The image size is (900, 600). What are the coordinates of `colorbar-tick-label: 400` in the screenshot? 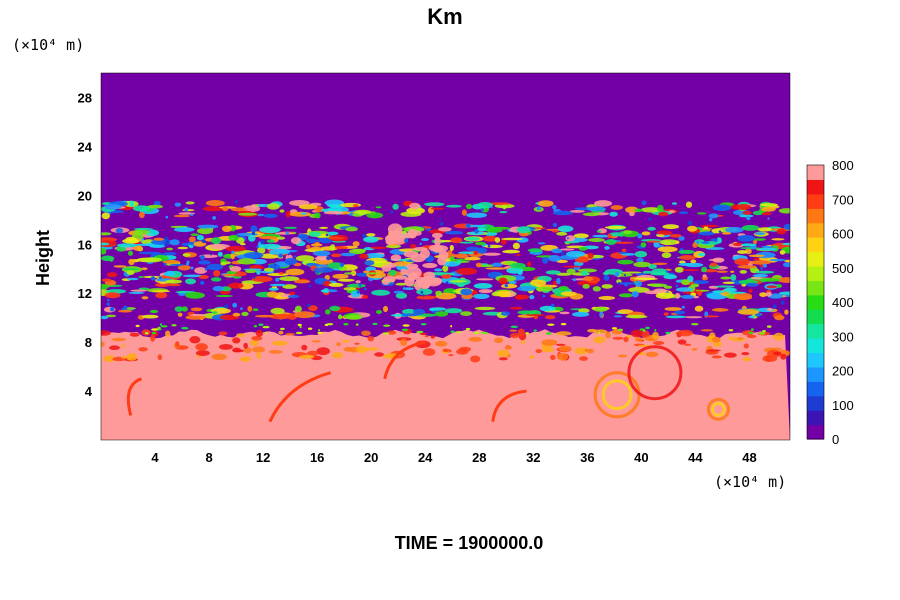 It's located at (843, 302).